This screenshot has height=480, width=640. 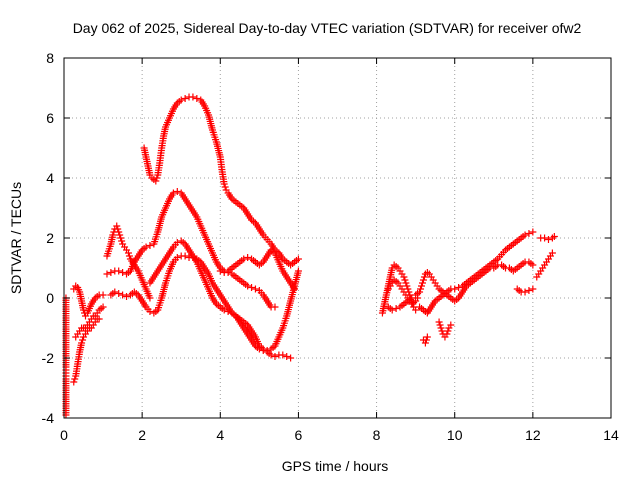 I want to click on x-tick-label: 6, so click(x=299, y=435).